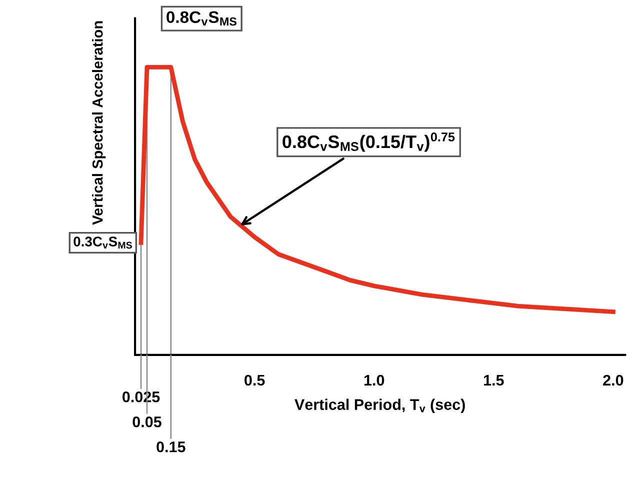 This screenshot has height=481, width=634. Describe the element at coordinates (141, 396) in the screenshot. I see `annotation: 0.025` at that location.